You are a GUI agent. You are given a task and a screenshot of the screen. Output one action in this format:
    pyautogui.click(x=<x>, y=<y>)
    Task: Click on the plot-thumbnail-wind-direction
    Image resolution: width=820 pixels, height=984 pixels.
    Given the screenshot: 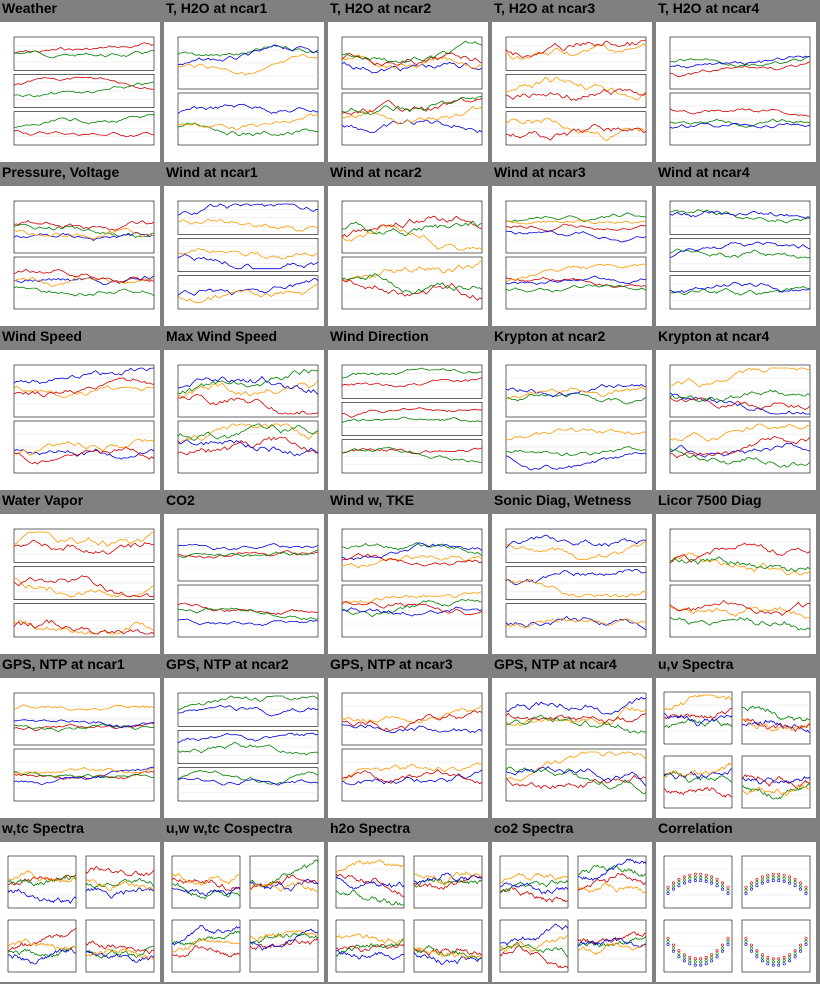 What is the action you would take?
    pyautogui.click(x=408, y=420)
    